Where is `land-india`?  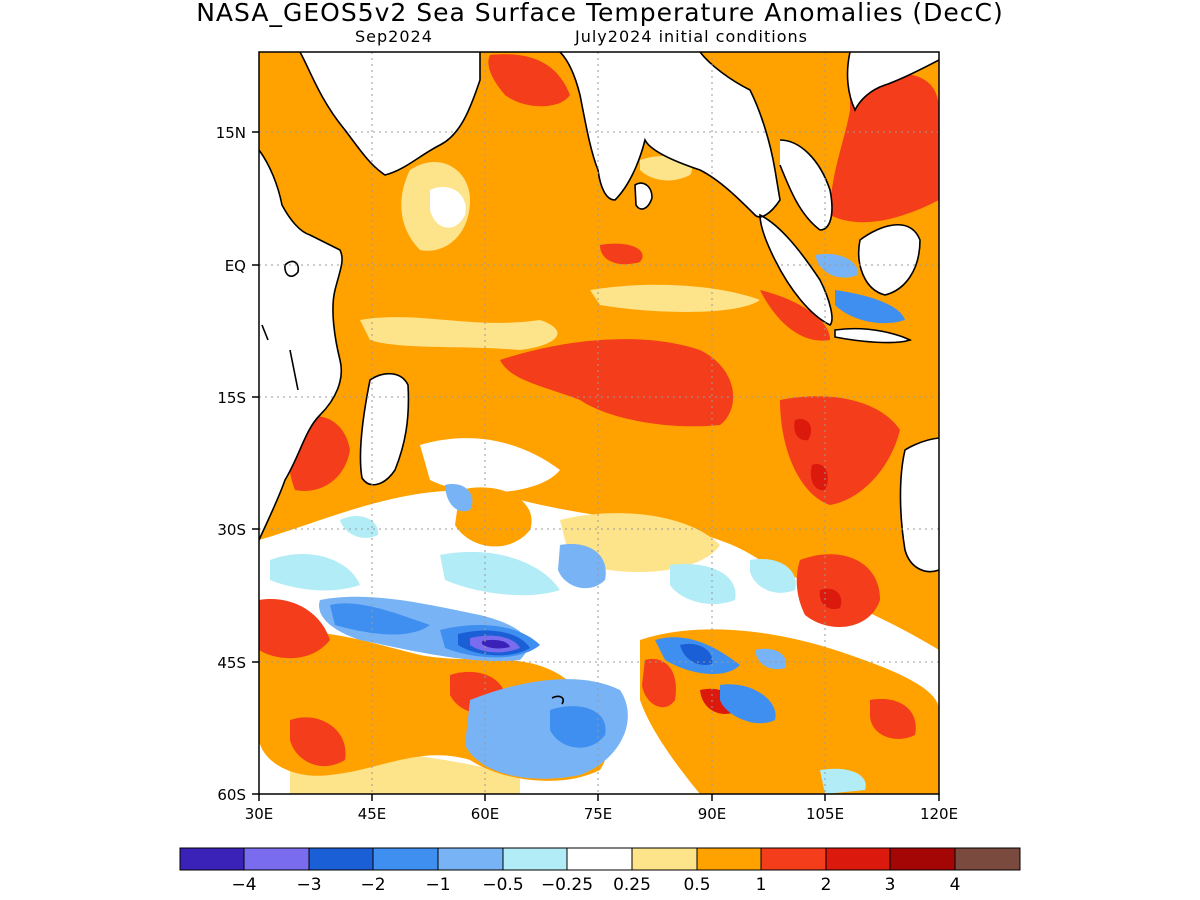 land-india is located at coordinates (670, 134).